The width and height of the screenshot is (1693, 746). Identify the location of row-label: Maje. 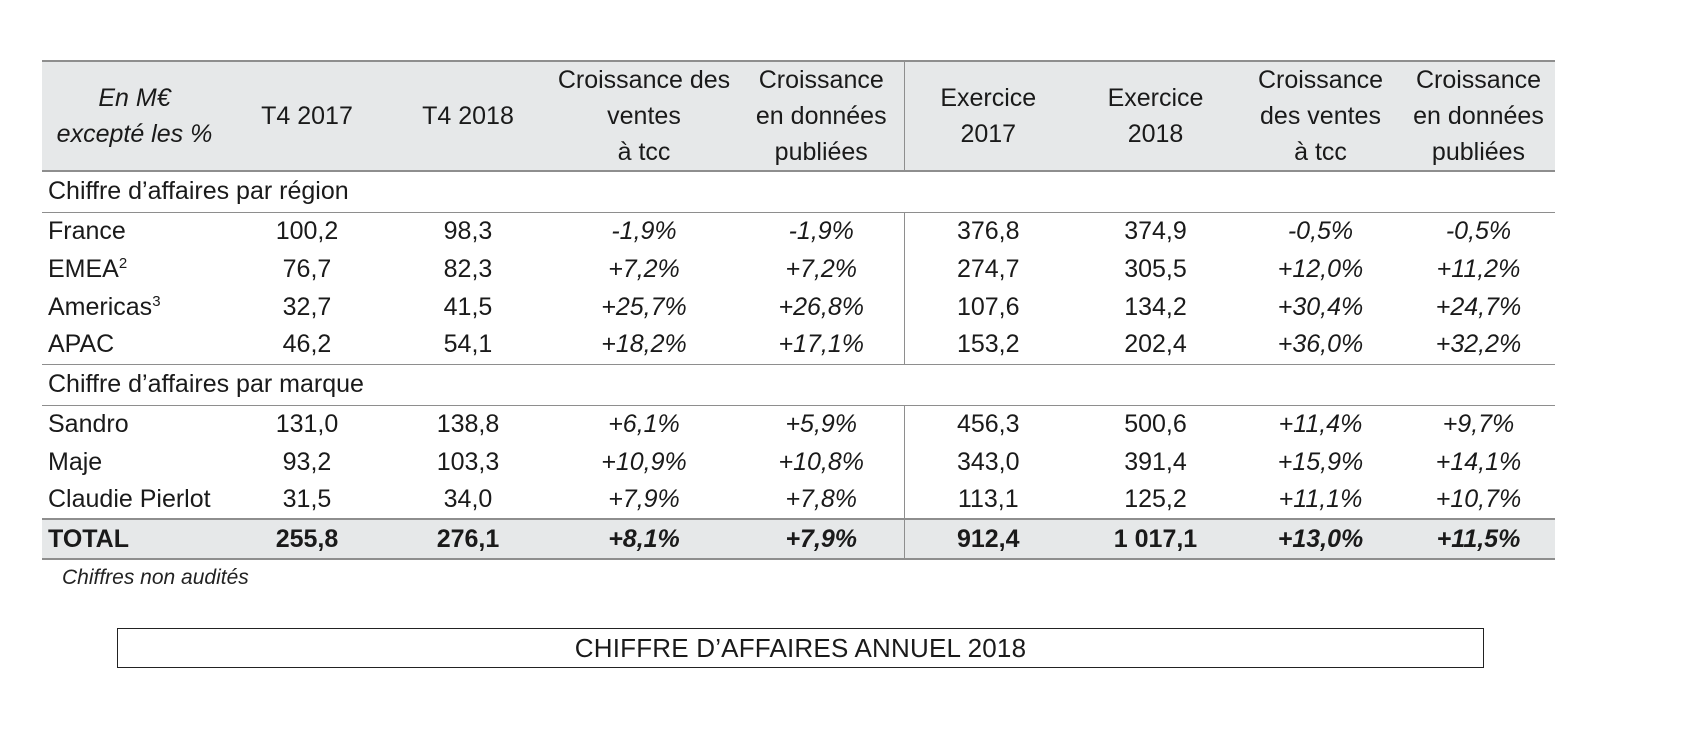
(75, 461).